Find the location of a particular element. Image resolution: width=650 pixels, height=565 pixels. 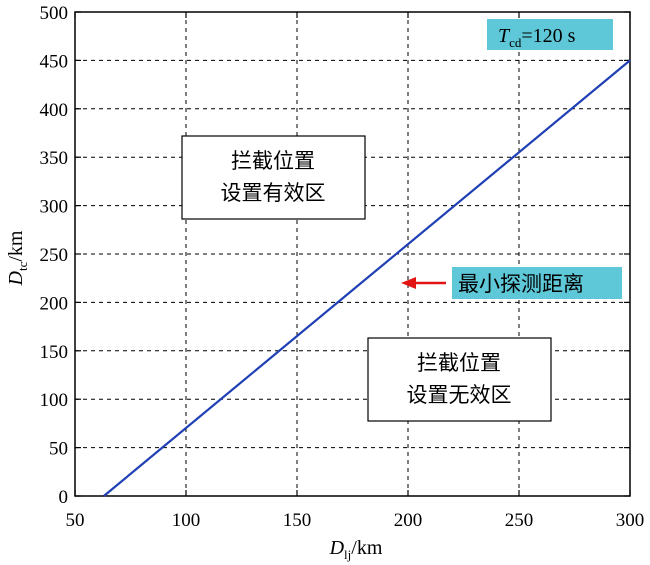

min-detection-annotation: 最小探测距离 is located at coordinates (511, 283).